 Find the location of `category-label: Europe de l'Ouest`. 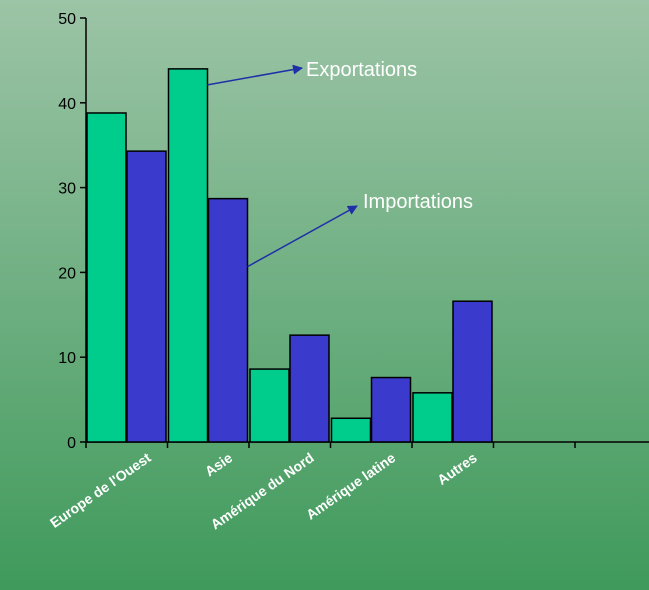

category-label: Europe de l'Ouest is located at coordinates (100, 490).